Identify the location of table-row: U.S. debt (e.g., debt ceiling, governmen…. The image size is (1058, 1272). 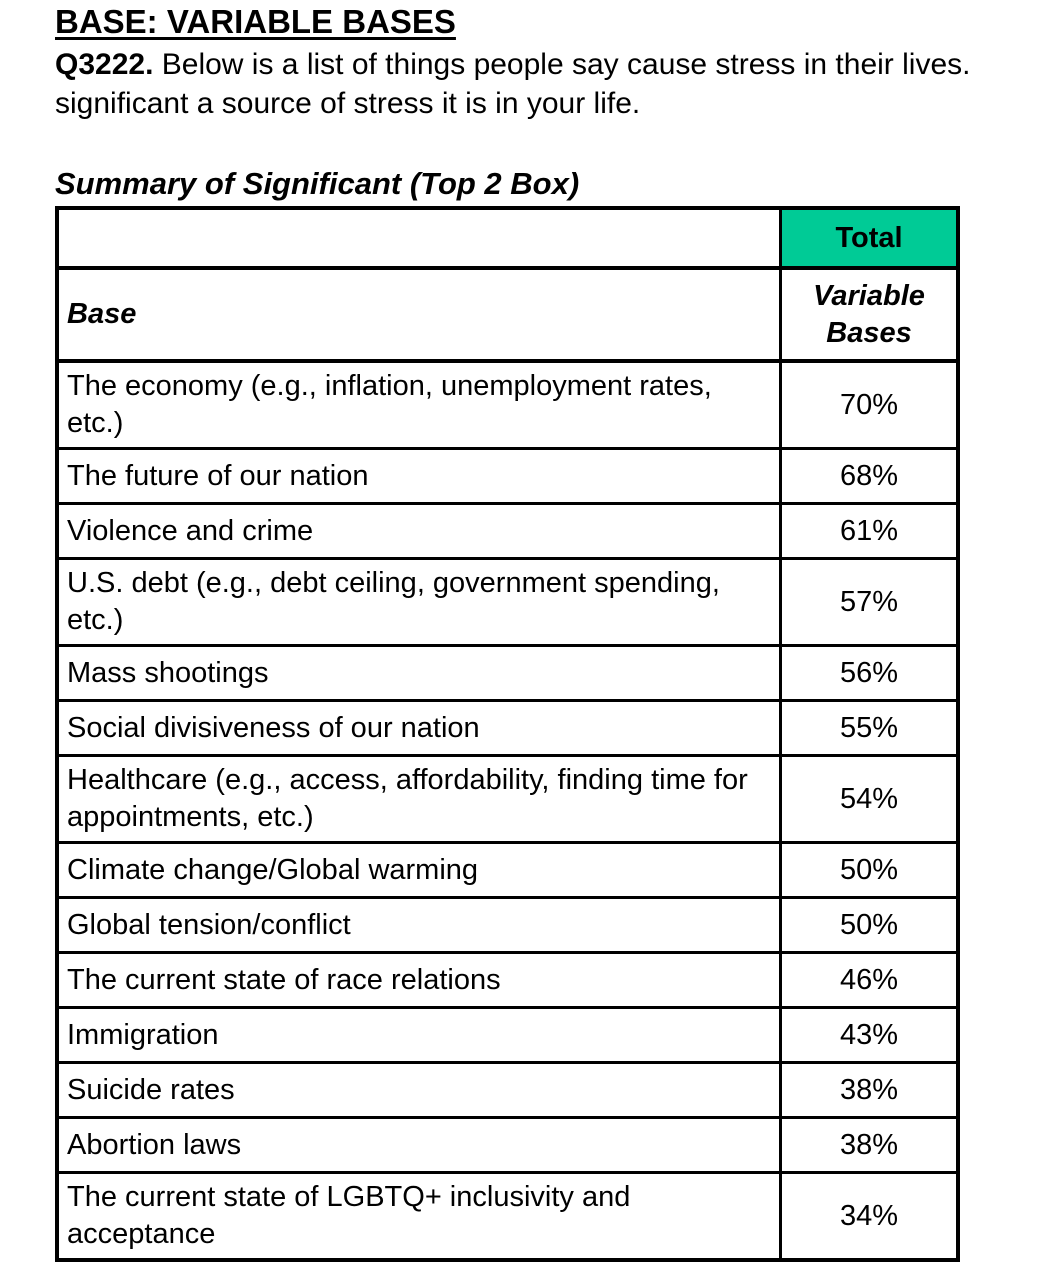
(507, 602).